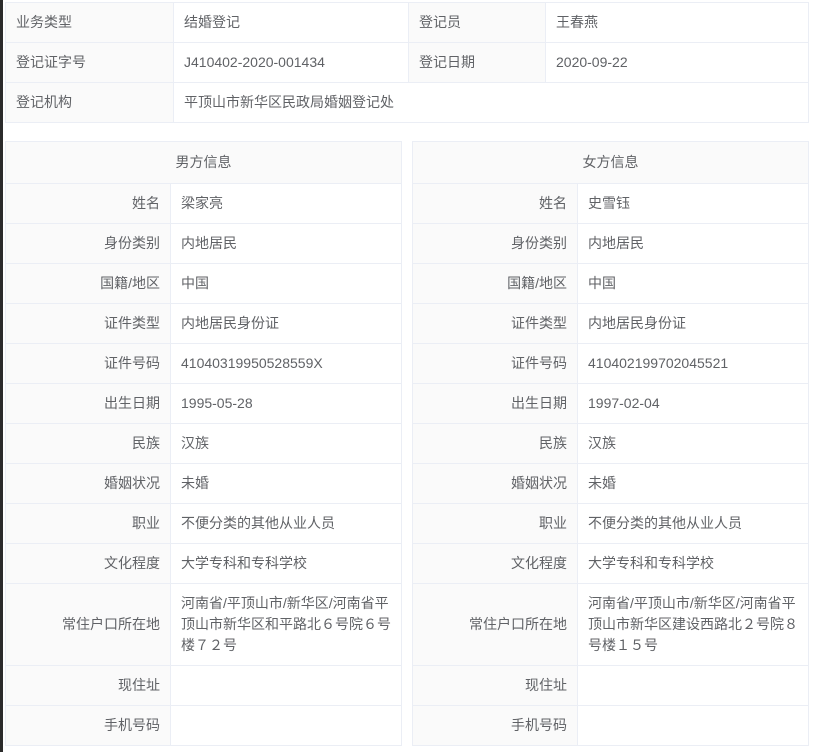 The height and width of the screenshot is (752, 817). What do you see at coordinates (677, 62) in the screenshot?
I see `registration-date-value: 2020-09-22` at bounding box center [677, 62].